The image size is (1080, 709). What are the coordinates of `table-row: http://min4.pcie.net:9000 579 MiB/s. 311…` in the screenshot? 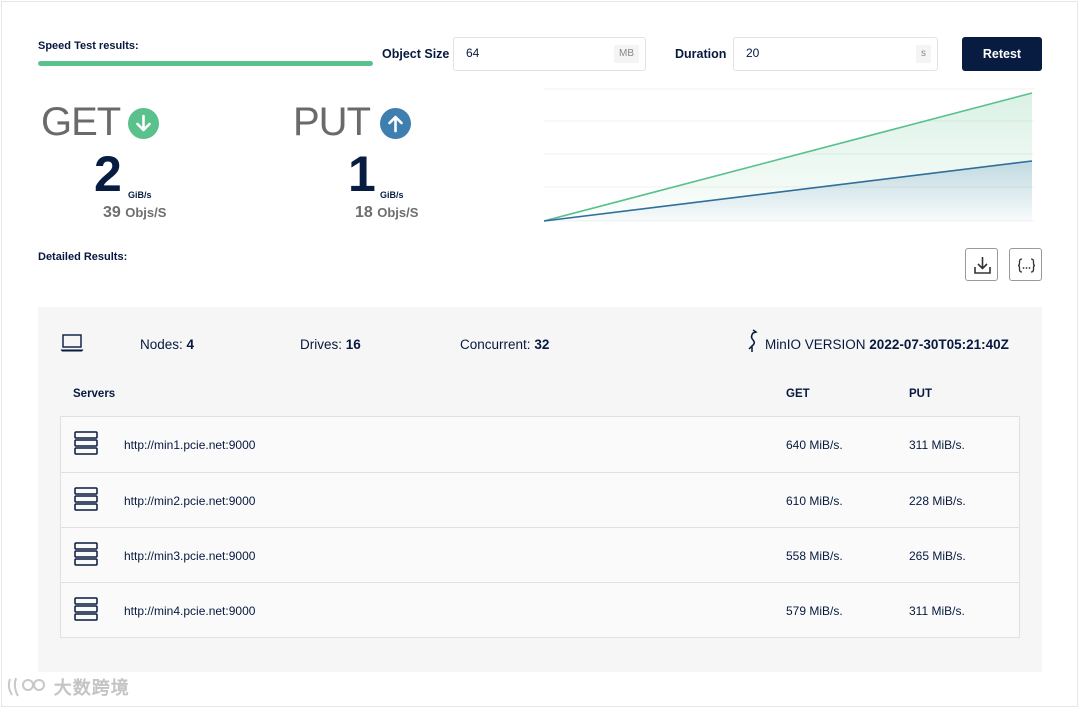 It's located at (540, 609).